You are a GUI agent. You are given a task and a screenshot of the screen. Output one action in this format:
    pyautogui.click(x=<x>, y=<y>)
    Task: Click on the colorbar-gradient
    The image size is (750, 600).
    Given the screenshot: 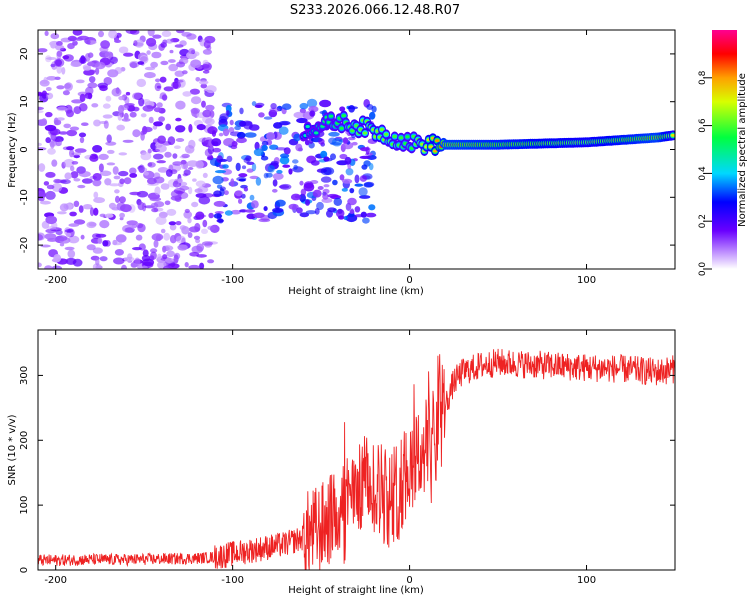 What is the action you would take?
    pyautogui.click(x=724, y=149)
    